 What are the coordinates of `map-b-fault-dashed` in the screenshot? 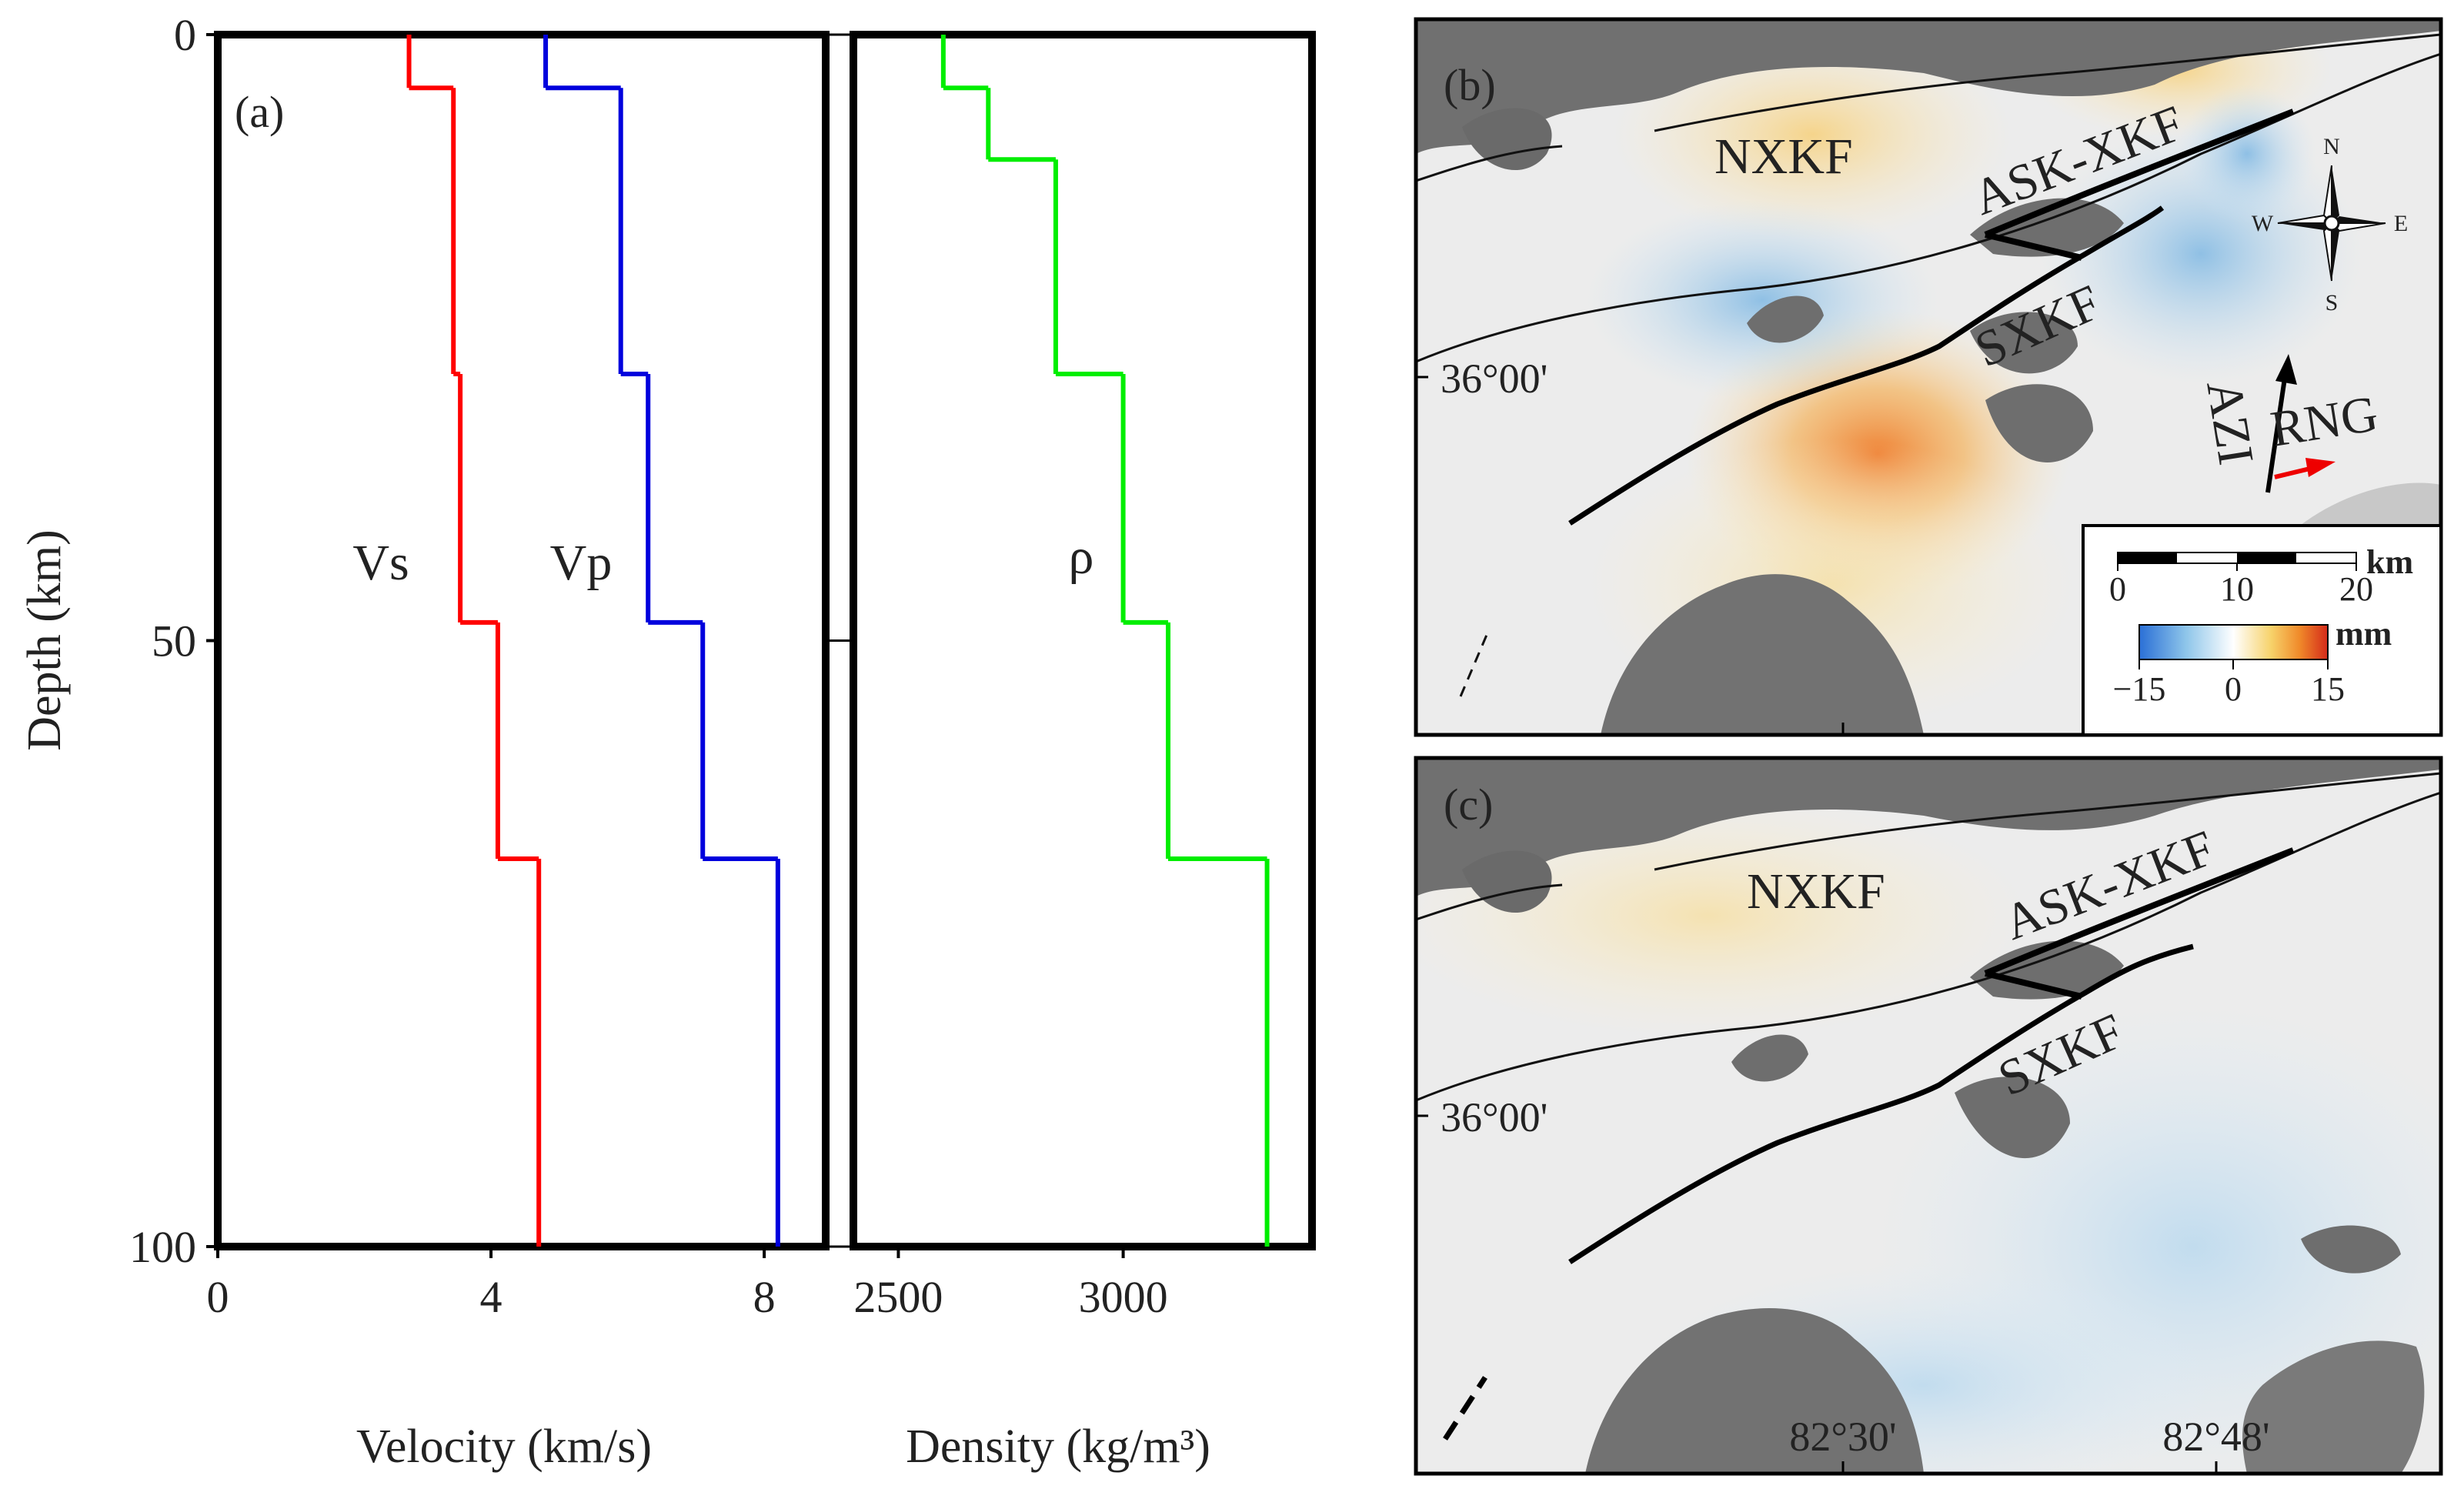 It's located at (1475, 663).